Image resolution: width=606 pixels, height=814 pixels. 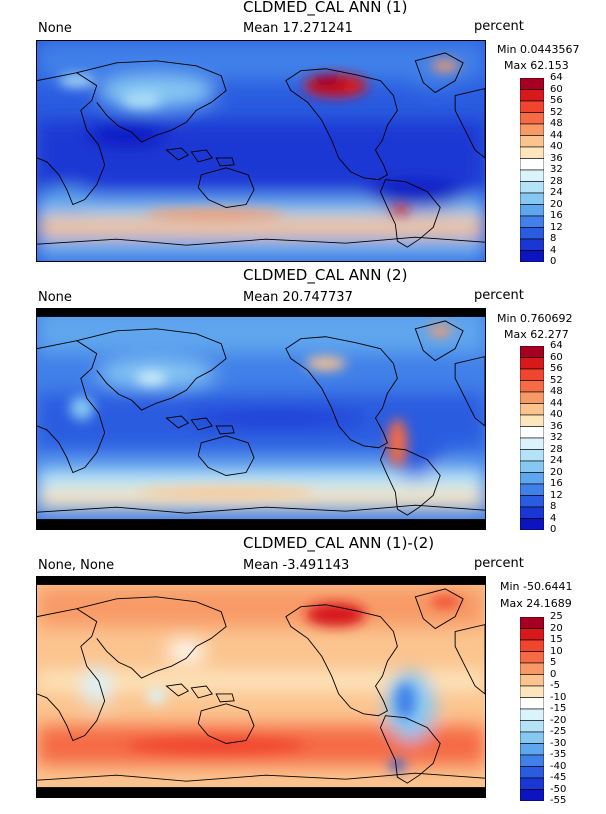 I want to click on colorbar-tick-label: -45, so click(x=558, y=777).